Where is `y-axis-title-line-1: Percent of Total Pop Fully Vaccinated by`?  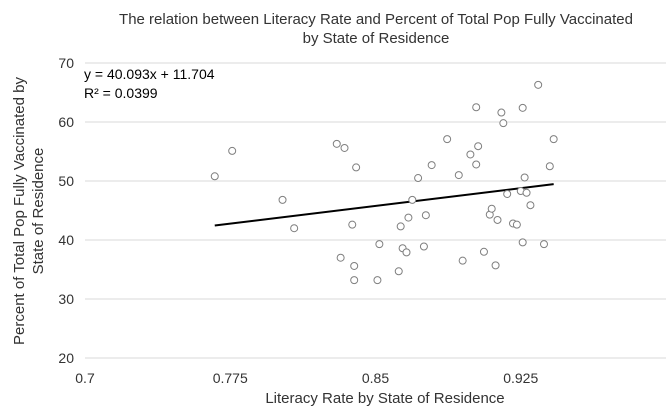 y-axis-title-line-1: Percent of Total Pop Fully Vaccinated by is located at coordinates (19, 211).